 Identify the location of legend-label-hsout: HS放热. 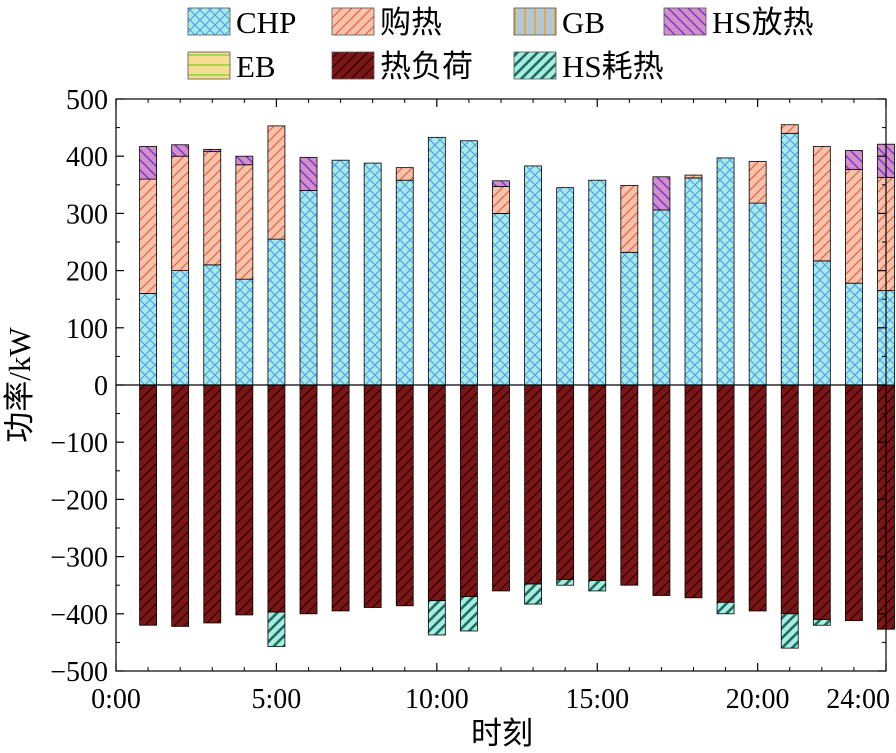
(763, 22).